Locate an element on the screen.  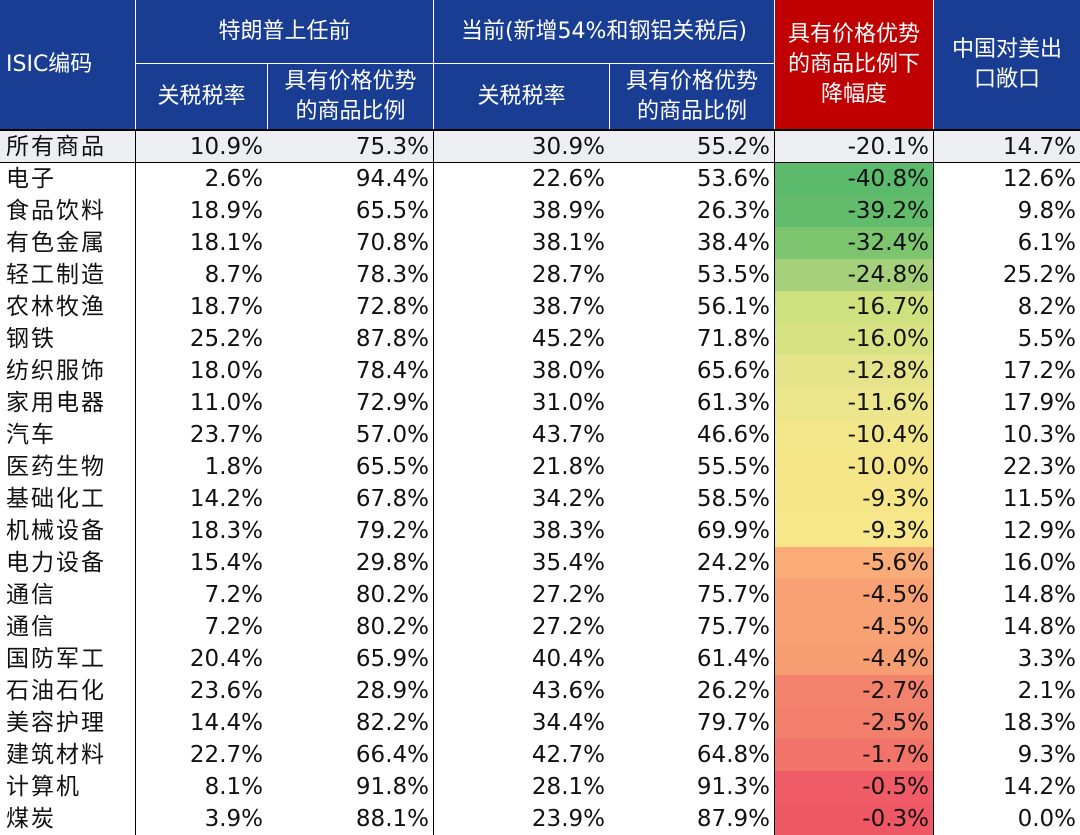
cell-decline: -0.5% is located at coordinates (854, 787).